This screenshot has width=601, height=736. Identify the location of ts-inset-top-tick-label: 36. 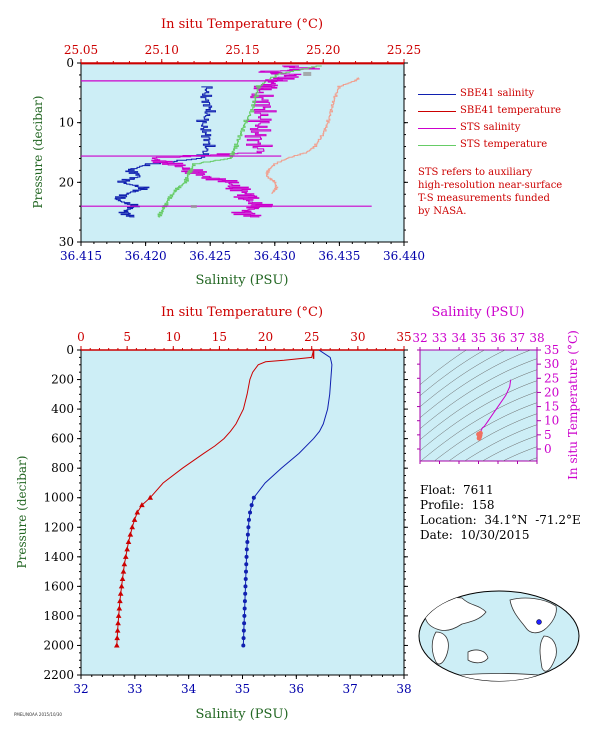
(497, 338).